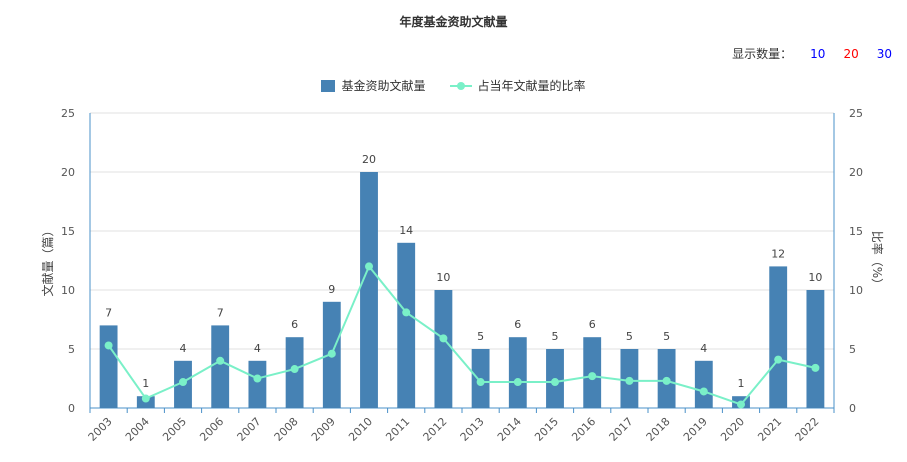 The height and width of the screenshot is (462, 907). What do you see at coordinates (68, 172) in the screenshot?
I see `y-left-tick-label: 20` at bounding box center [68, 172].